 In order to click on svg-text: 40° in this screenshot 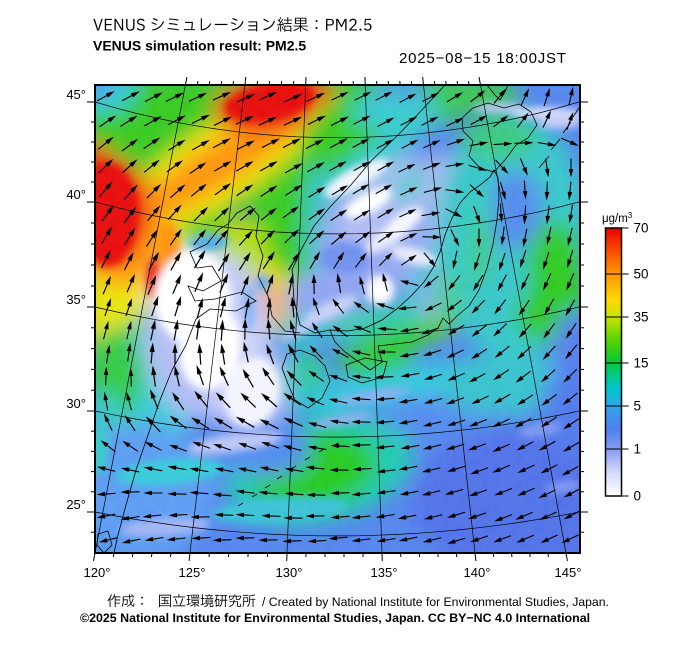, I will do `click(76, 194)`.